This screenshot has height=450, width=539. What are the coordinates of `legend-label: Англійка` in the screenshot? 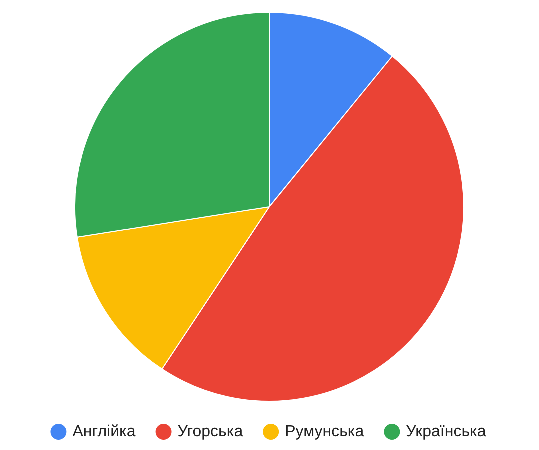 It's located at (104, 431).